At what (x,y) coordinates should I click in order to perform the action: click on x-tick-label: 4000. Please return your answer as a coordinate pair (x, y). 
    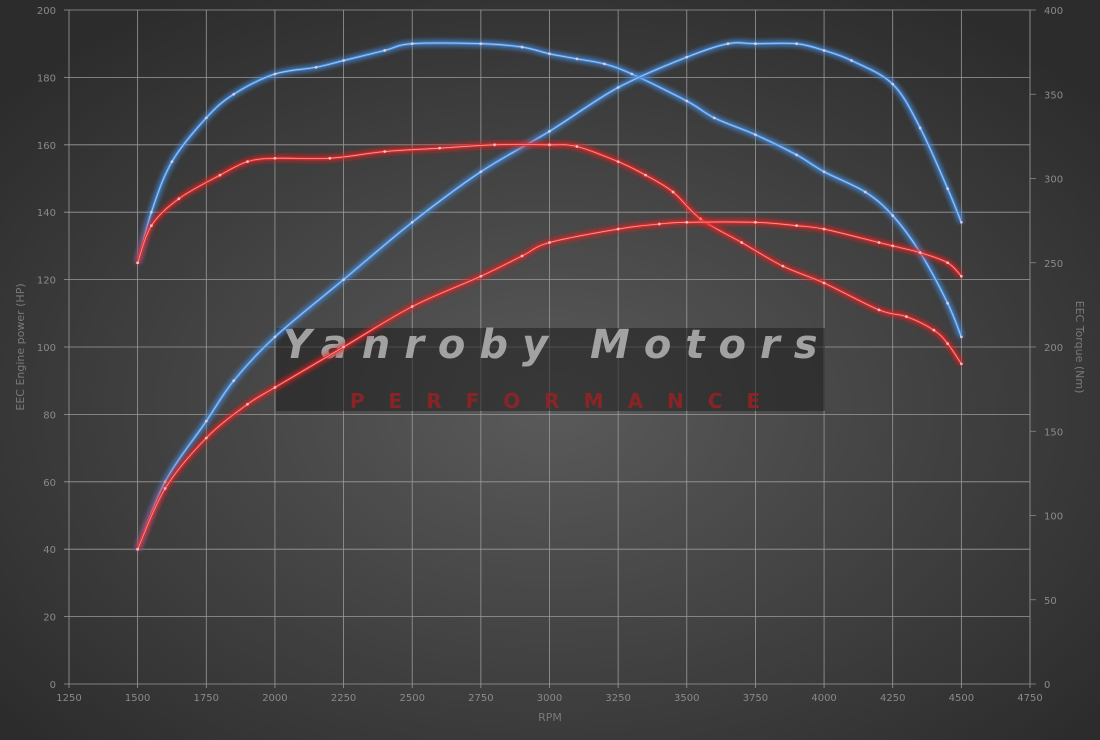
    Looking at the image, I should click on (823, 698).